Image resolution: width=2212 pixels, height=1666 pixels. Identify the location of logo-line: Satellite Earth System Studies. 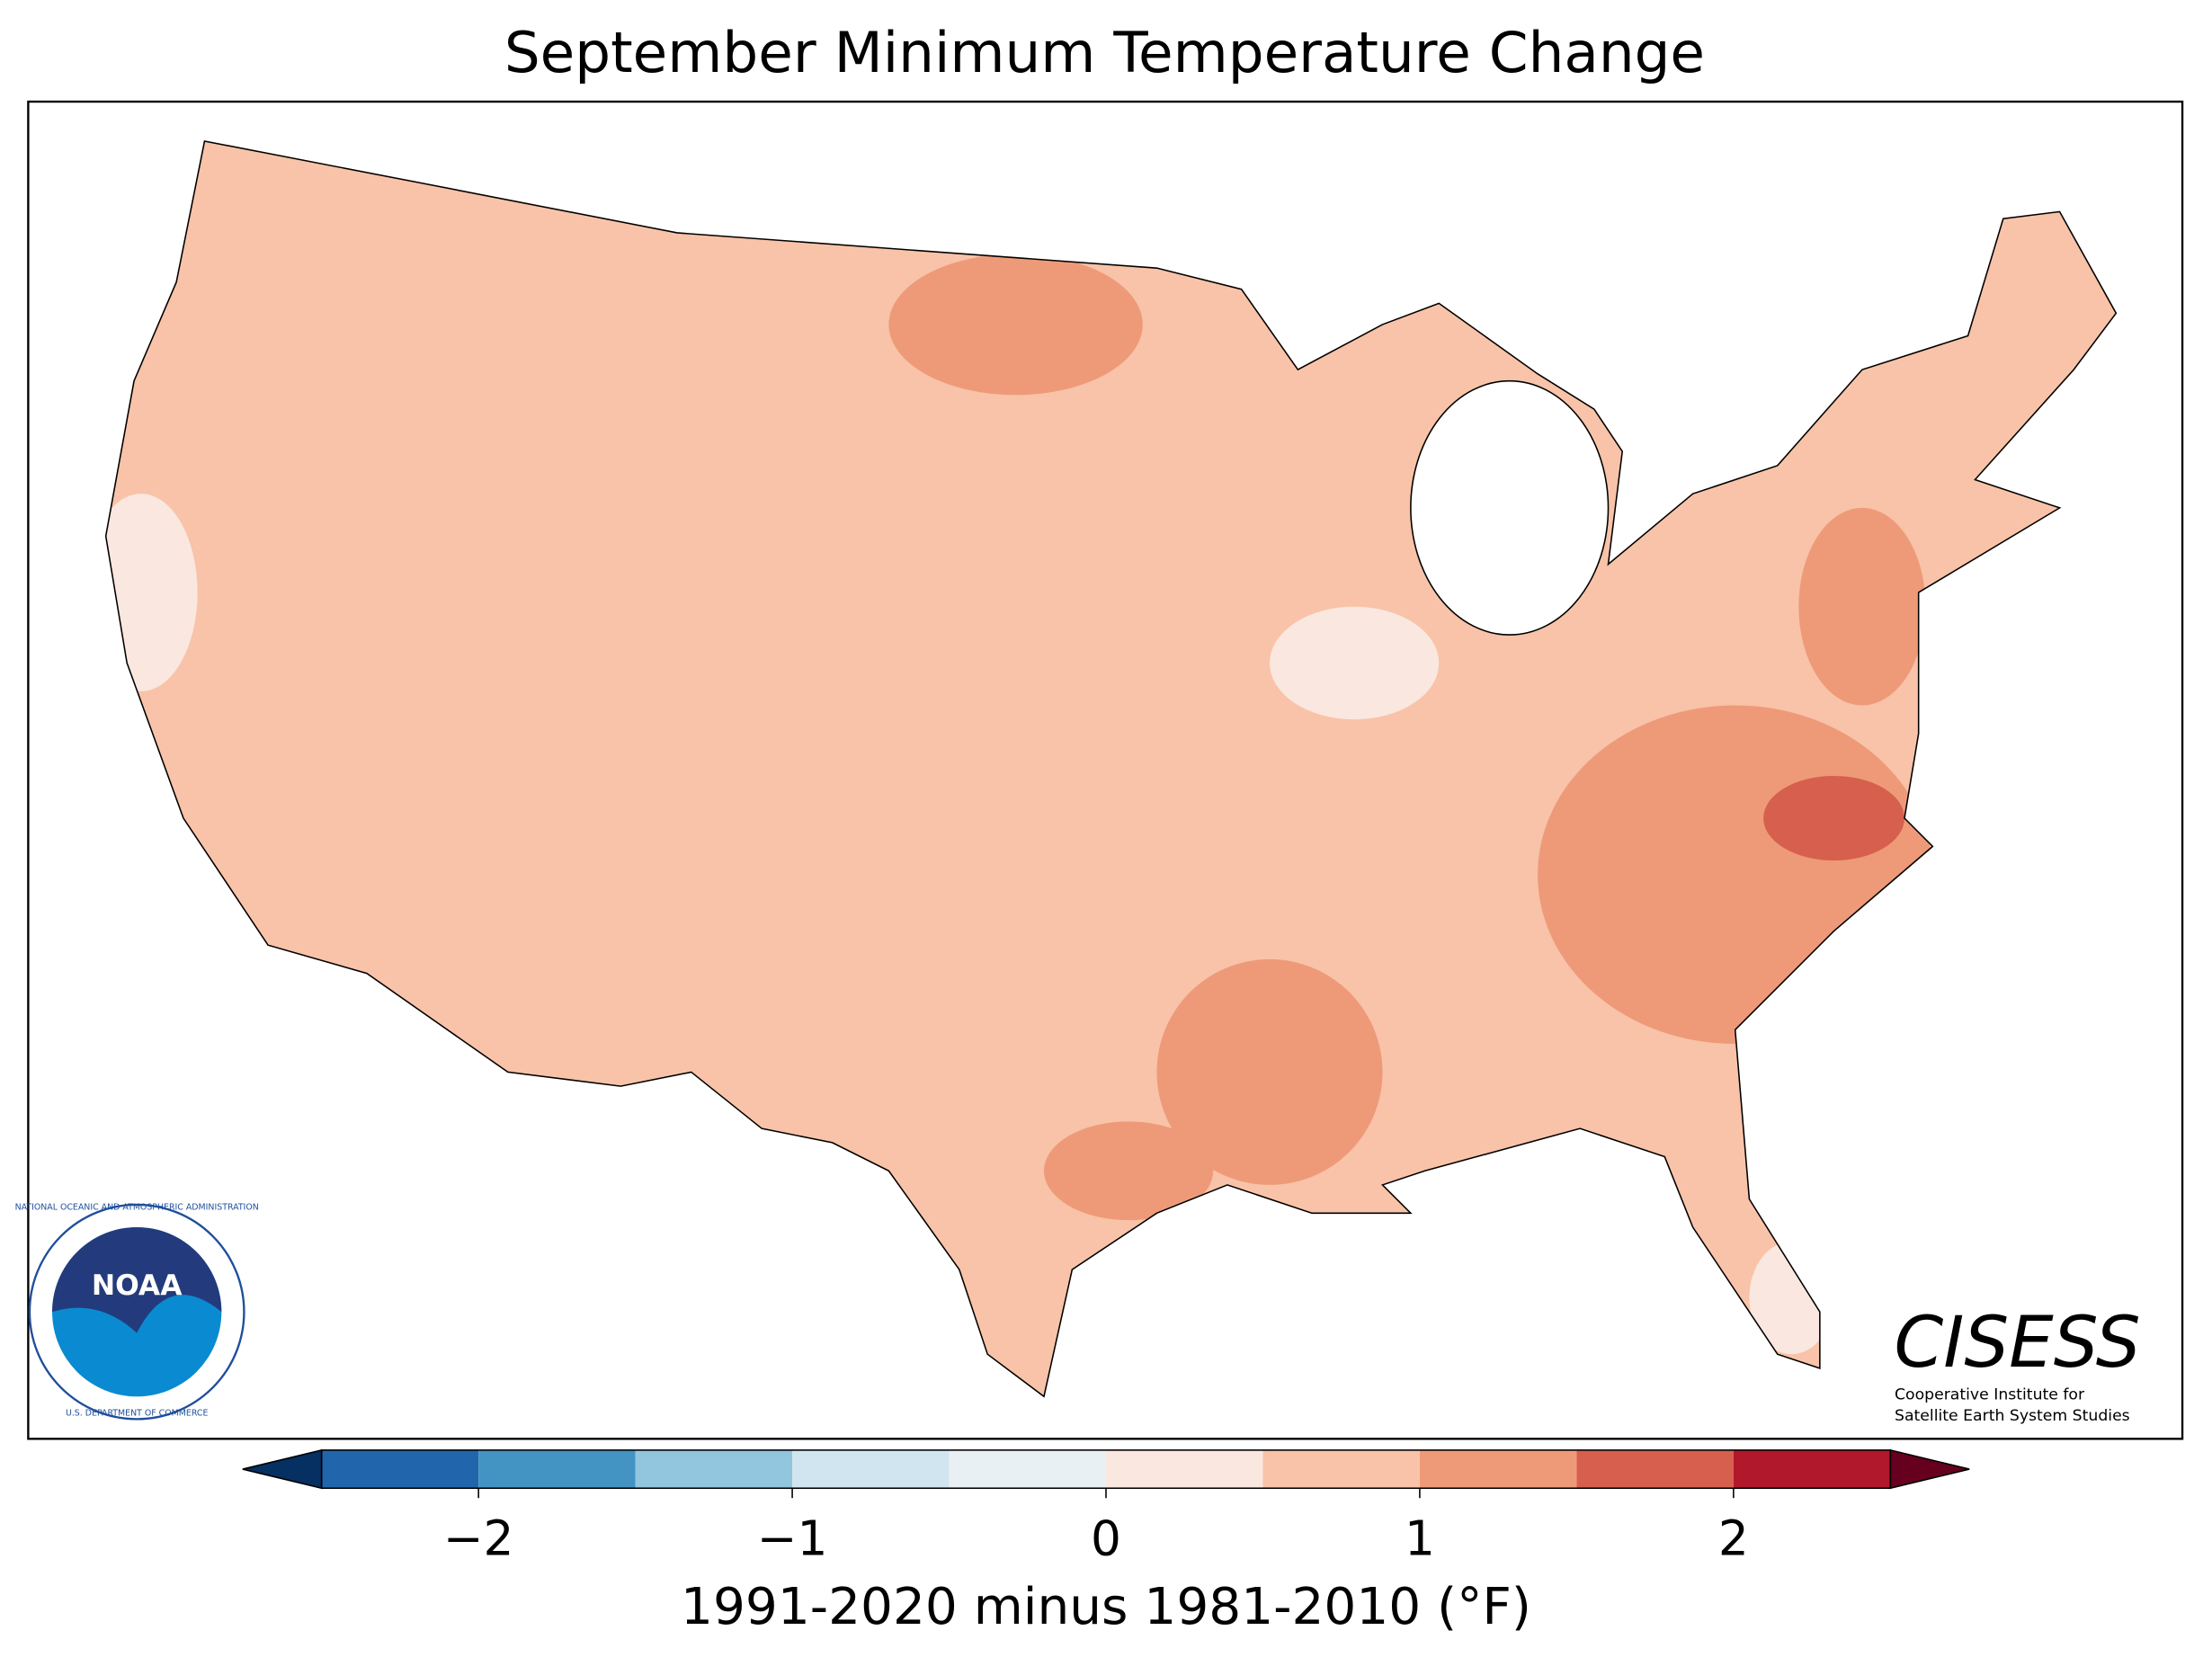
(2012, 1416).